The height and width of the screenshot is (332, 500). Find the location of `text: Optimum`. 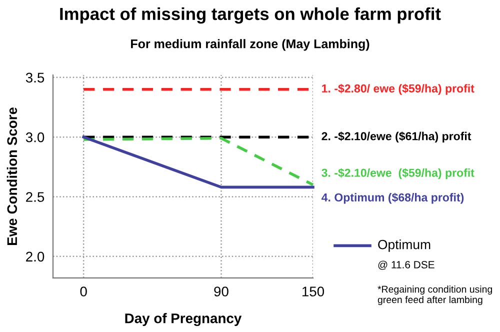

text: Optimum is located at coordinates (404, 246).